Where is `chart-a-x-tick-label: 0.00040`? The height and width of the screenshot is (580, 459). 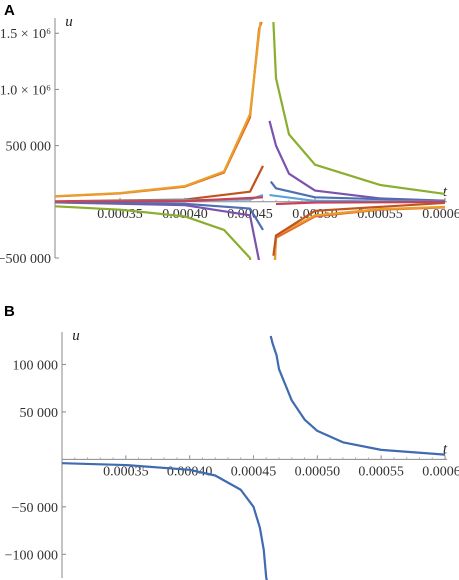 chart-a-x-tick-label: 0.00040 is located at coordinates (185, 214).